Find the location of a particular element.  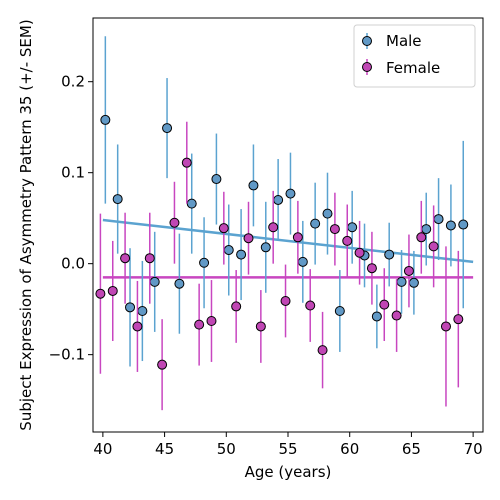

x-axis: 40 45 50 55 60 65 70 is located at coordinates (288, 445).